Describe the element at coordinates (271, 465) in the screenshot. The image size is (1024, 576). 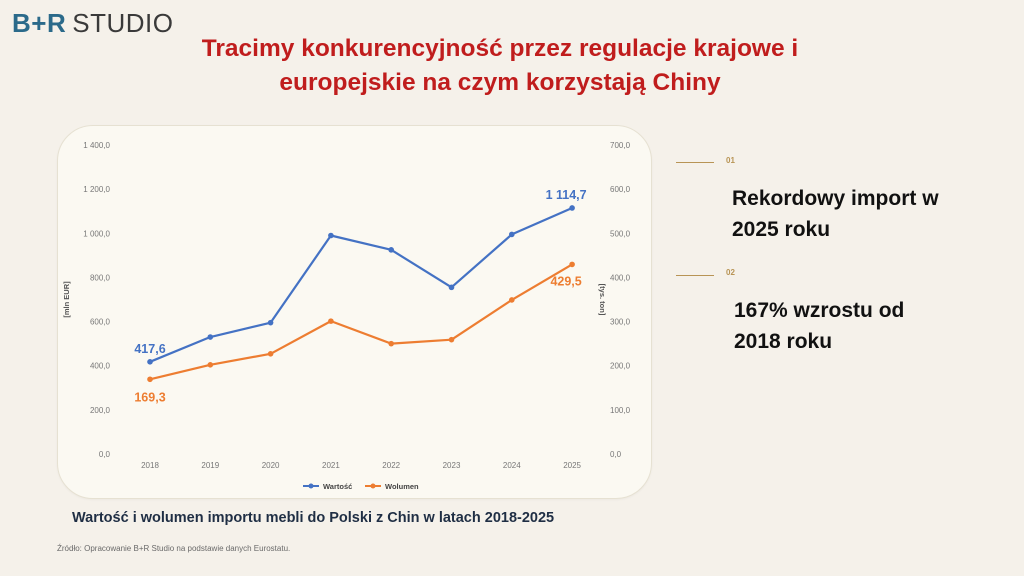
I see `x-tick-label: 2020` at that location.